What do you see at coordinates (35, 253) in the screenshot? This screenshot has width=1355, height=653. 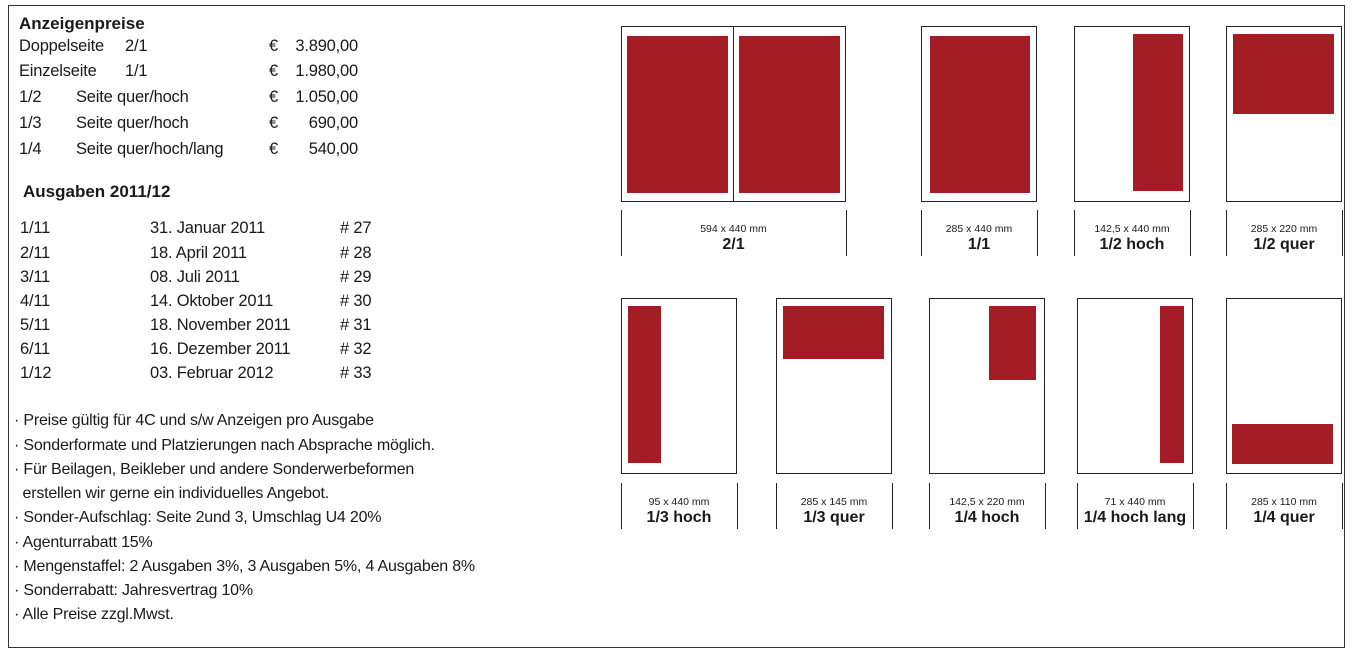 I see `issue-number: 2/11` at bounding box center [35, 253].